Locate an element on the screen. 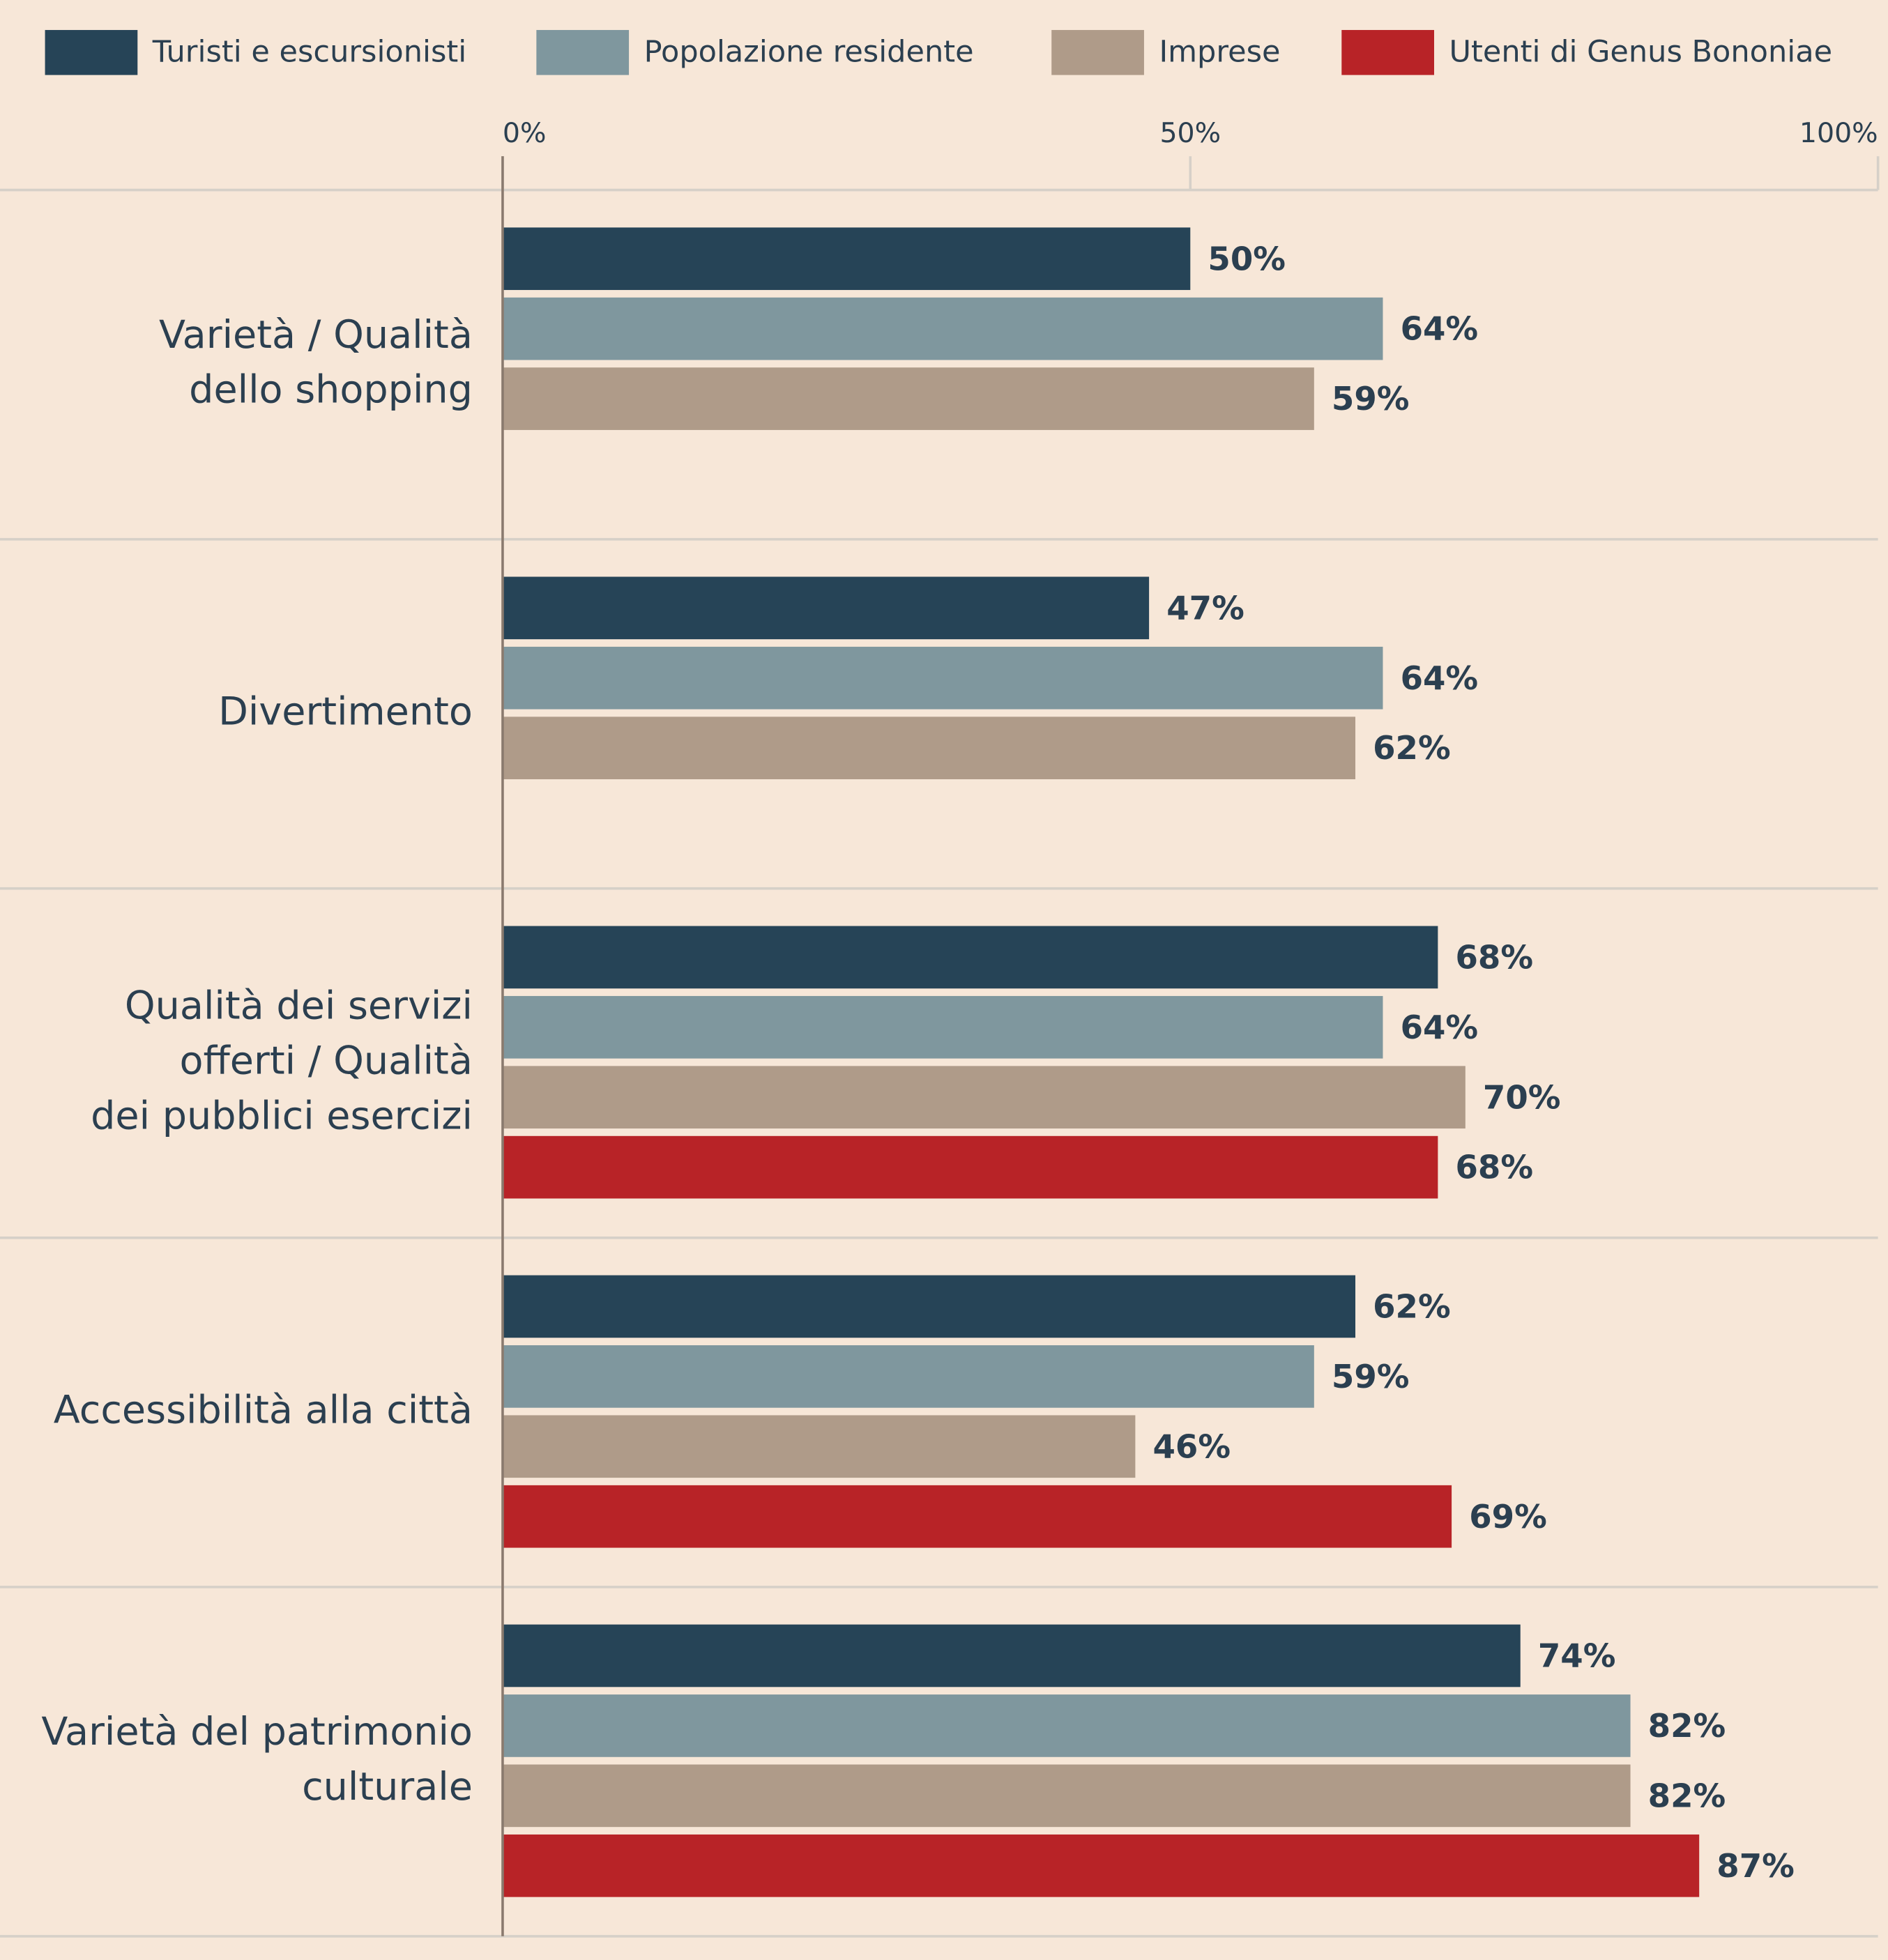 Image resolution: width=1888 pixels, height=1960 pixels. category-label: offerti / Qualità is located at coordinates (326, 1060).